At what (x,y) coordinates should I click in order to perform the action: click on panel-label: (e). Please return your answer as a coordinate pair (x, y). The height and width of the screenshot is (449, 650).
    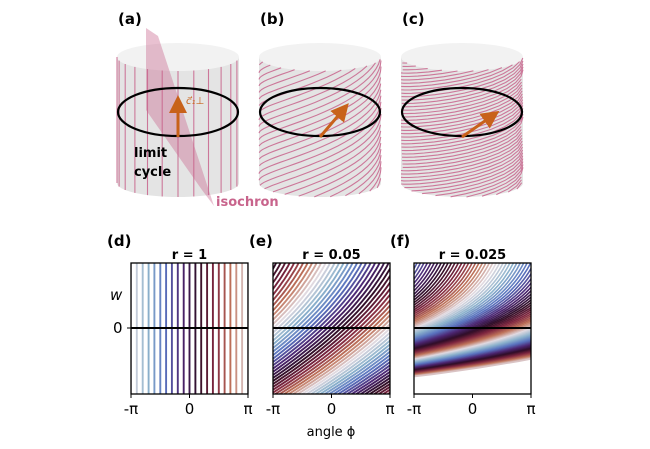
    Looking at the image, I should click on (261, 241).